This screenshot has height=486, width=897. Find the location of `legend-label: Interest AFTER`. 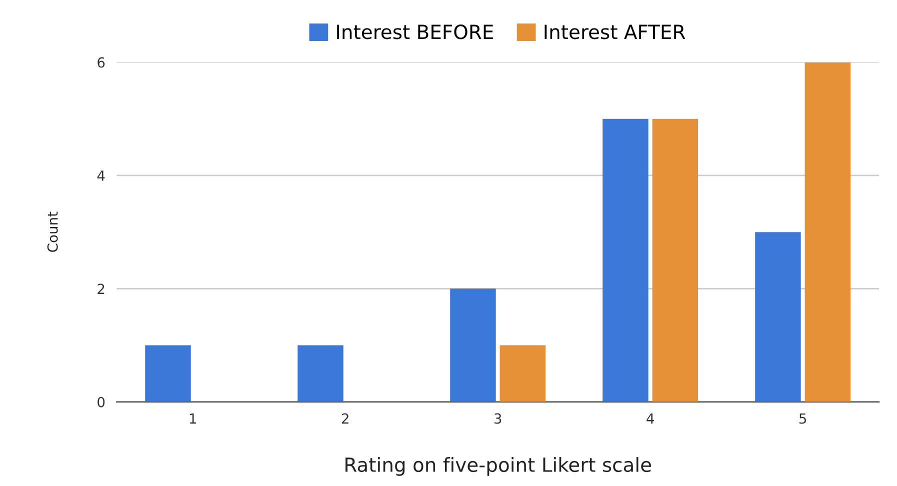

legend-label: Interest AFTER is located at coordinates (615, 32).